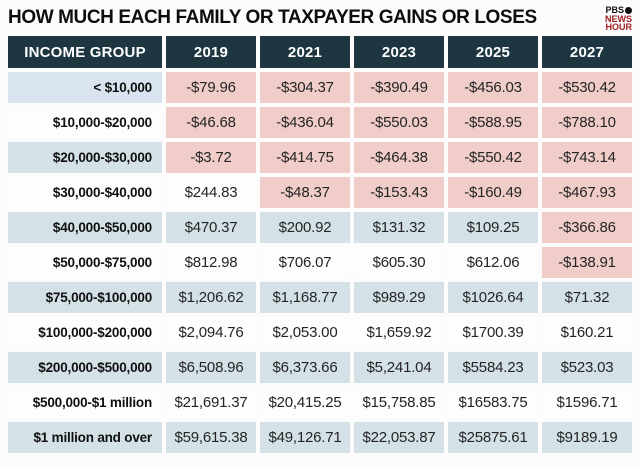 The height and width of the screenshot is (468, 640). Describe the element at coordinates (85, 332) in the screenshot. I see `income-group-cell: $100,000-$200,000` at that location.